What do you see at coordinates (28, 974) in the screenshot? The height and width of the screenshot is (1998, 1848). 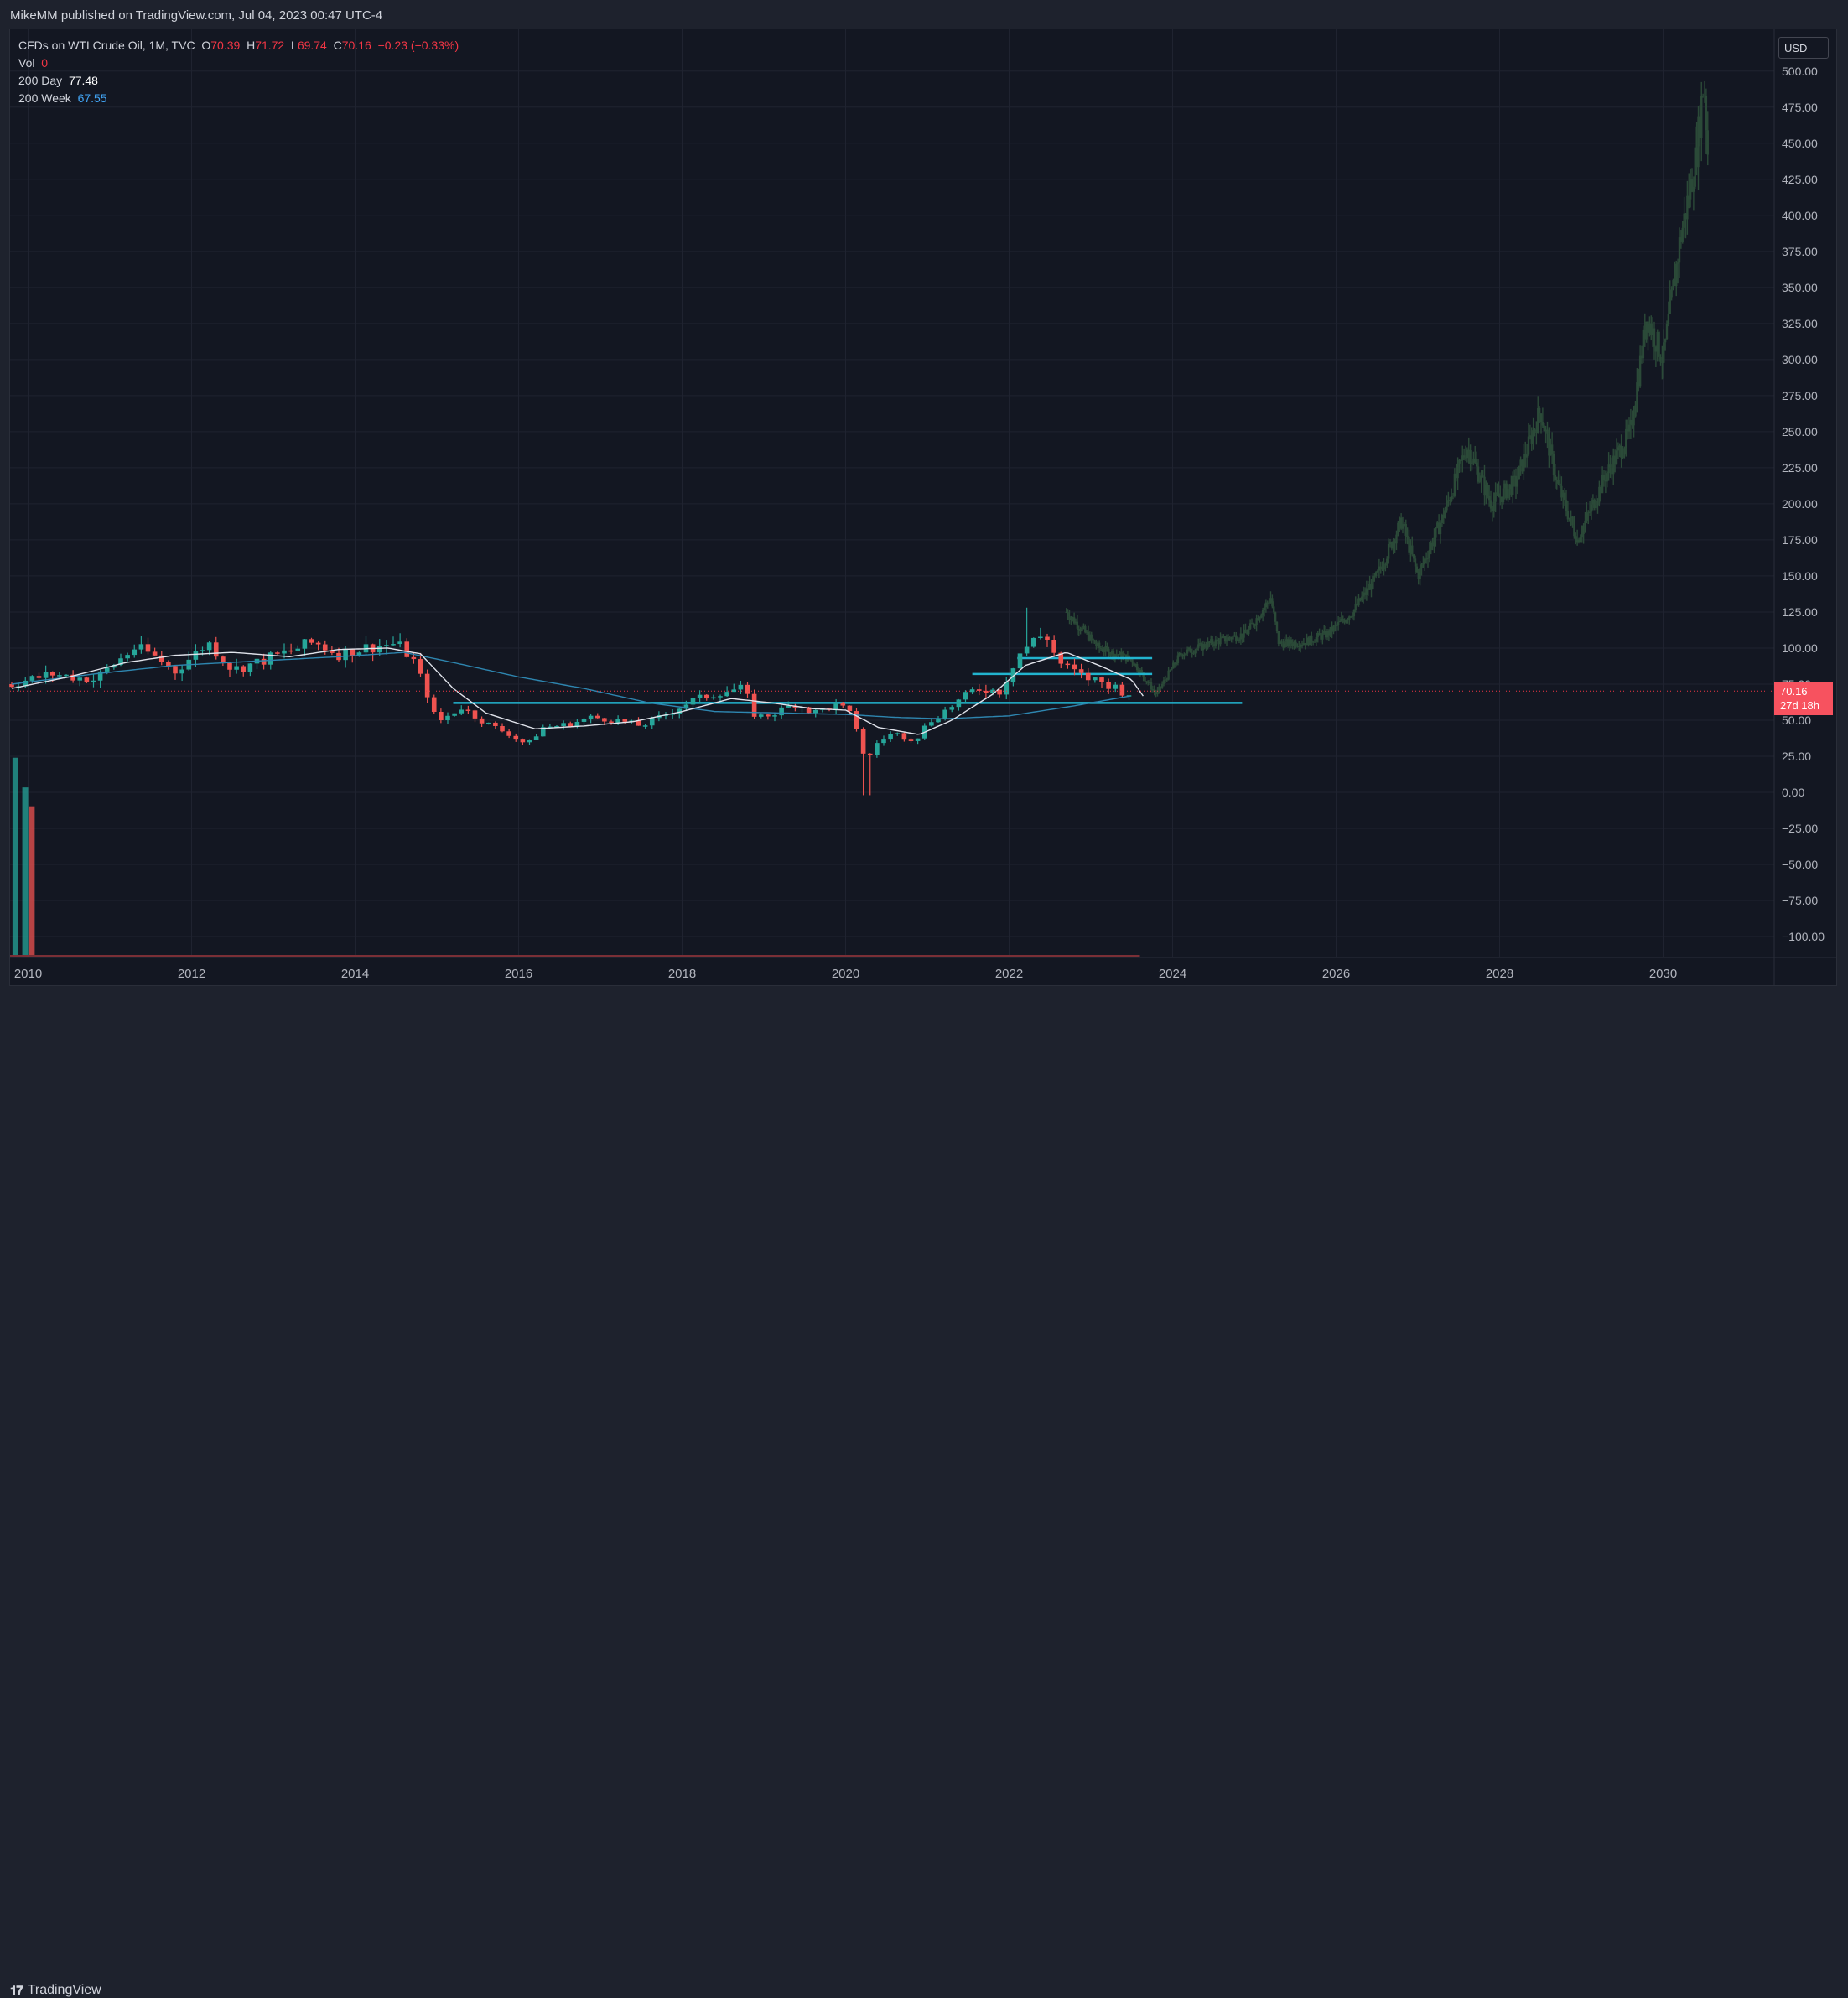 I see `x-tick-label: 2010` at bounding box center [28, 974].